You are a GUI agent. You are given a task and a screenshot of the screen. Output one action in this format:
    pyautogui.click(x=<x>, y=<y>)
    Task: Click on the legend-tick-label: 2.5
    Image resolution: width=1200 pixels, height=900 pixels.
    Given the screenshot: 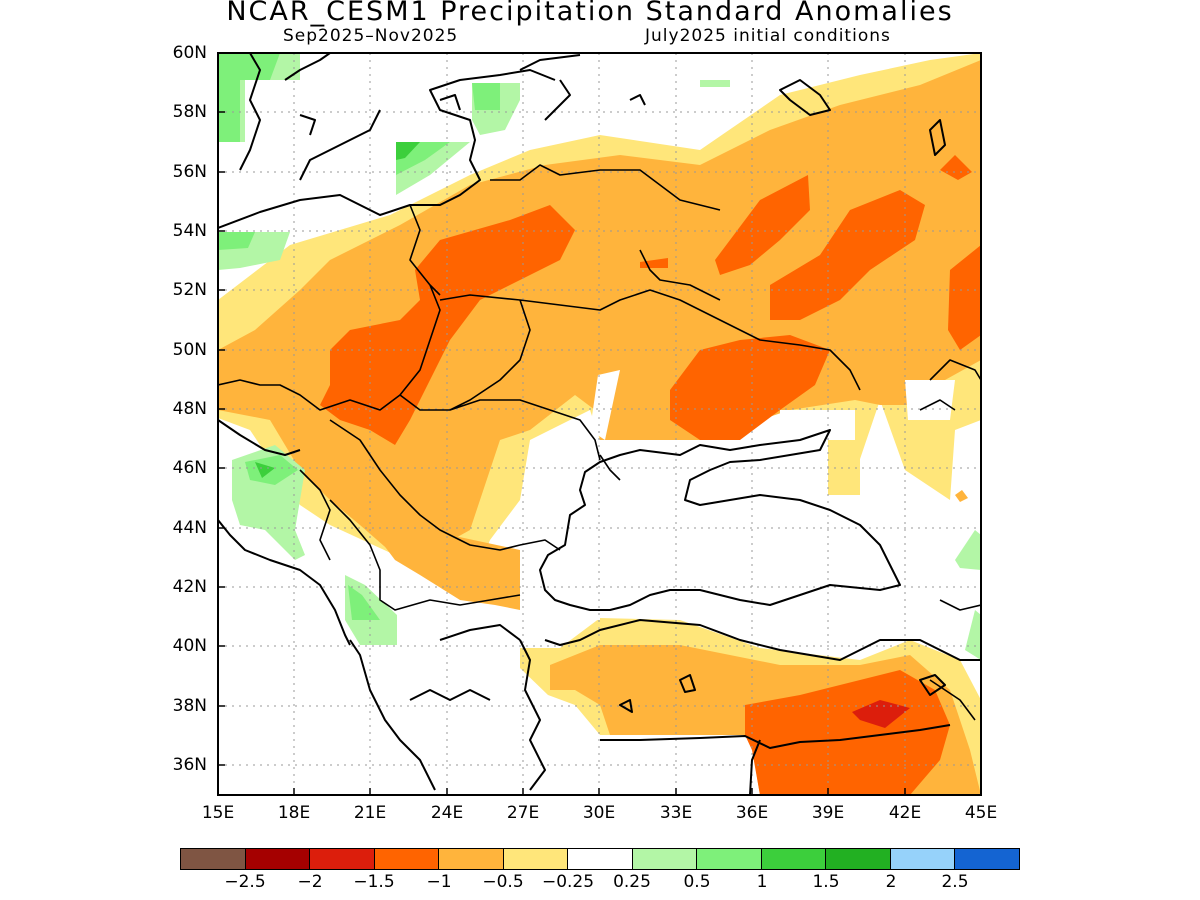 What is the action you would take?
    pyautogui.click(x=955, y=882)
    